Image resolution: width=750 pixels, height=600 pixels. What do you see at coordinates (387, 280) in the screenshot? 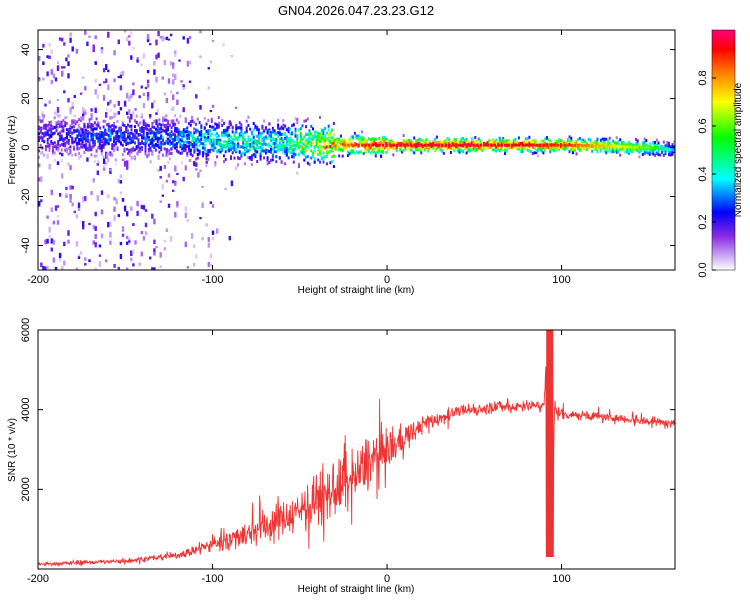
I see `top-x-tick-label: 0` at bounding box center [387, 280].